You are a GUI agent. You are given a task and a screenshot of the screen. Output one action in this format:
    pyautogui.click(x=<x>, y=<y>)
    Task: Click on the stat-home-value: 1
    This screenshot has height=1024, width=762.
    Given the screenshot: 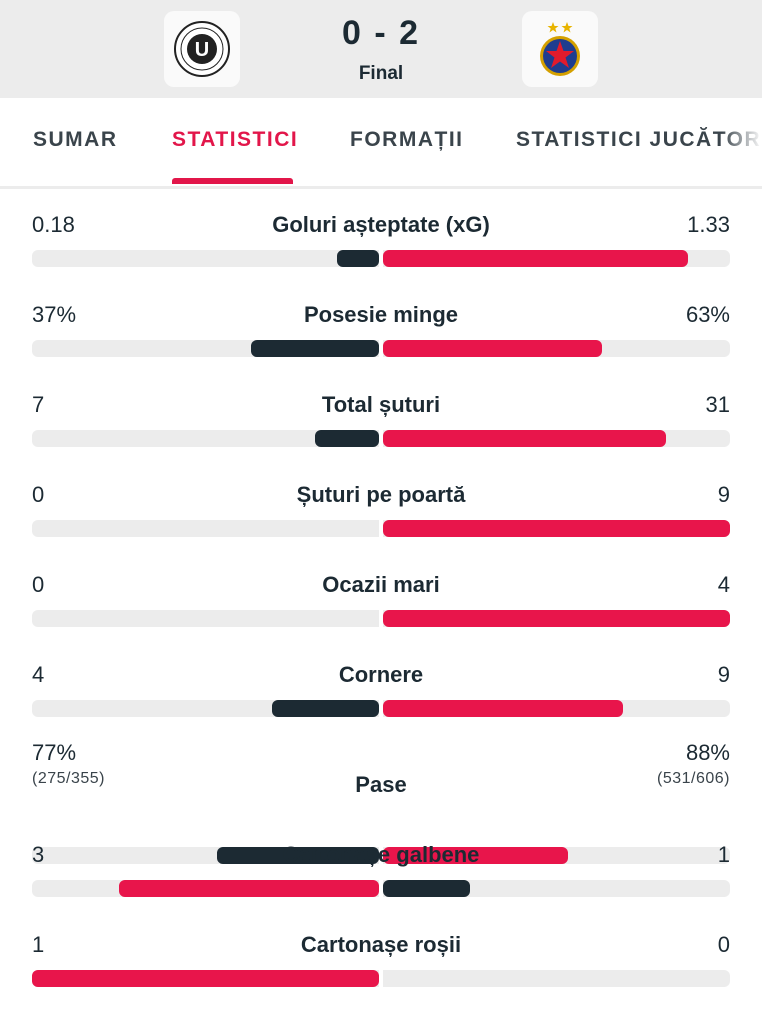 What is the action you would take?
    pyautogui.click(x=38, y=944)
    